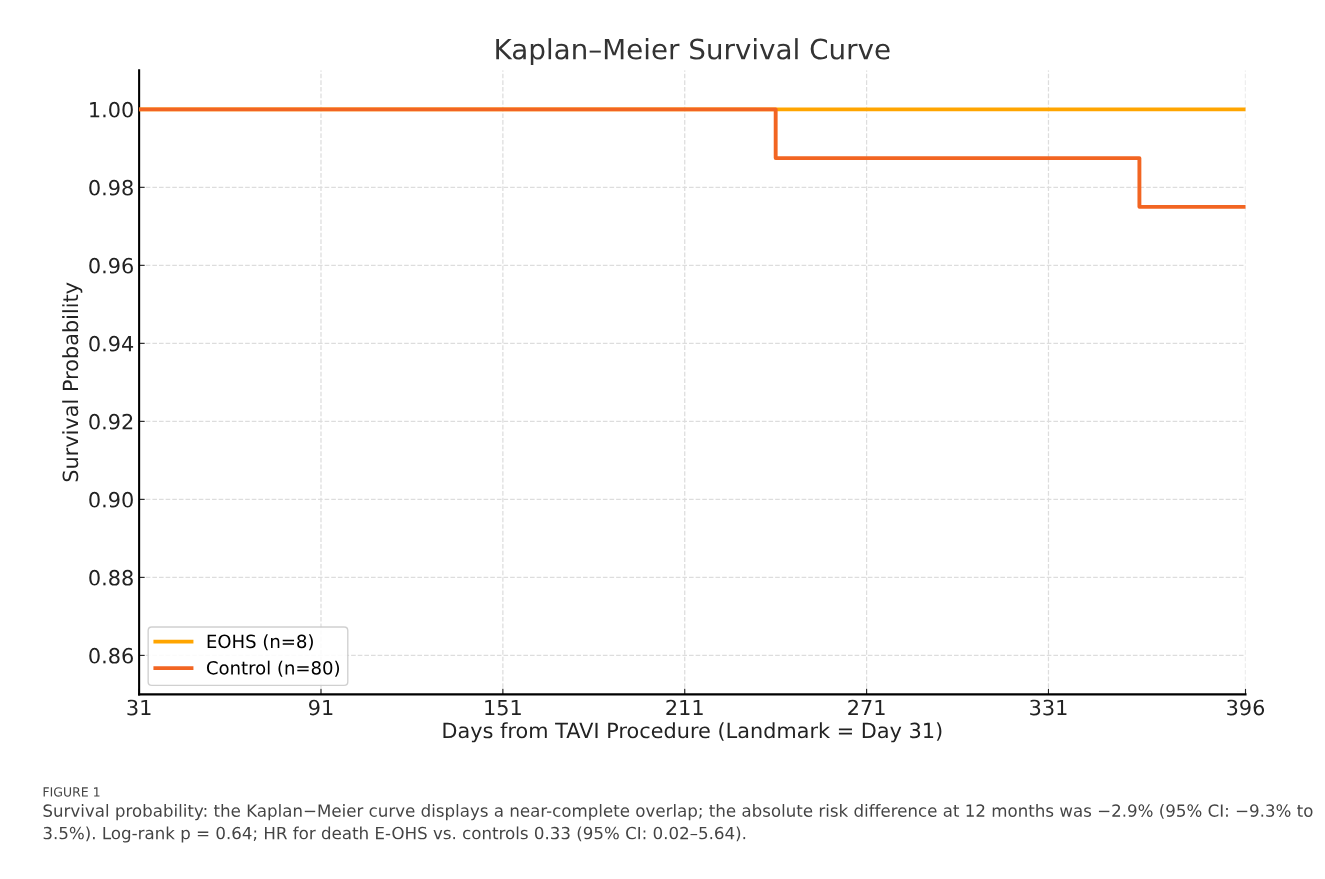  Describe the element at coordinates (139, 707) in the screenshot. I see `x-tick-label: 31` at that location.